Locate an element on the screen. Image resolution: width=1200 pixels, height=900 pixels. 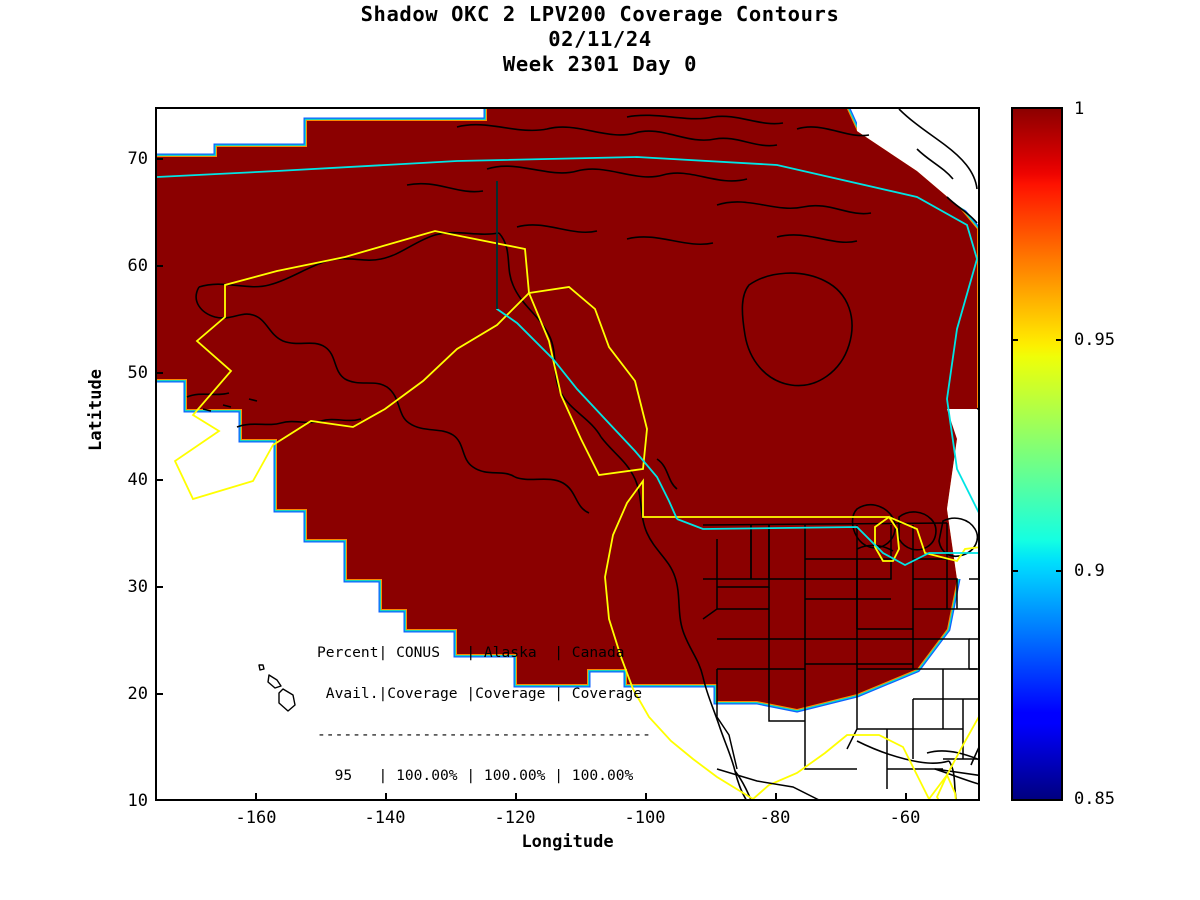
colorbar-tick-label-0.9: 0.9 is located at coordinates (1089, 571).